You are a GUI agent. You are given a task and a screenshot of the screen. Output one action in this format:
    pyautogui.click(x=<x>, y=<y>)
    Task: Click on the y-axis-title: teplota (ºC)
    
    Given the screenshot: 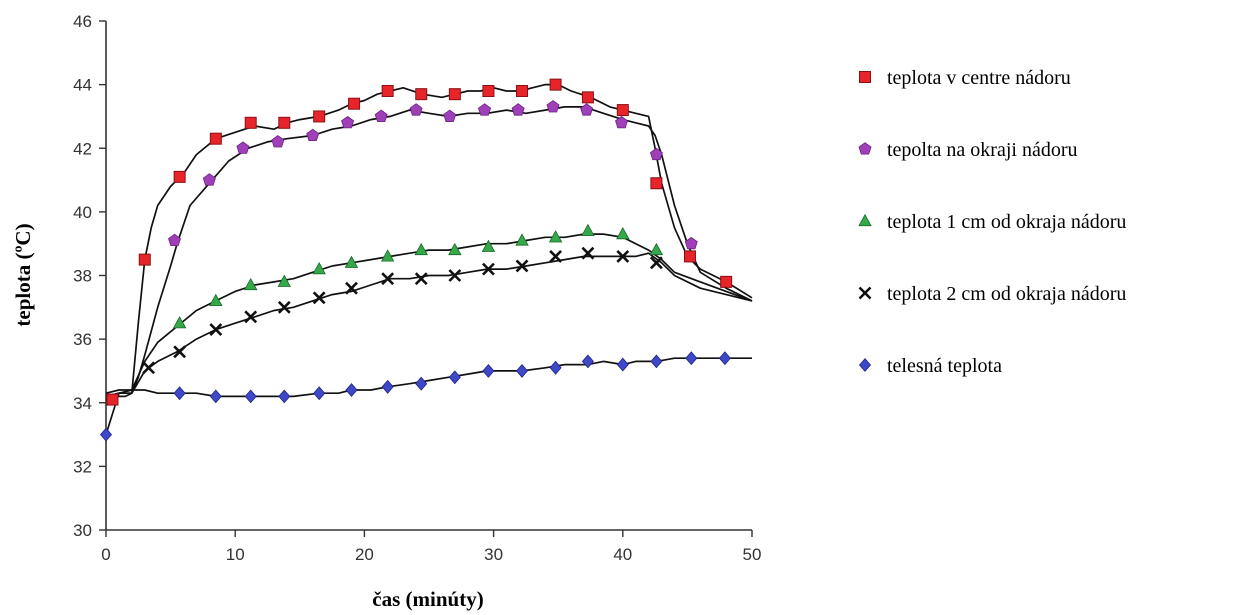 What is the action you would take?
    pyautogui.click(x=23, y=274)
    